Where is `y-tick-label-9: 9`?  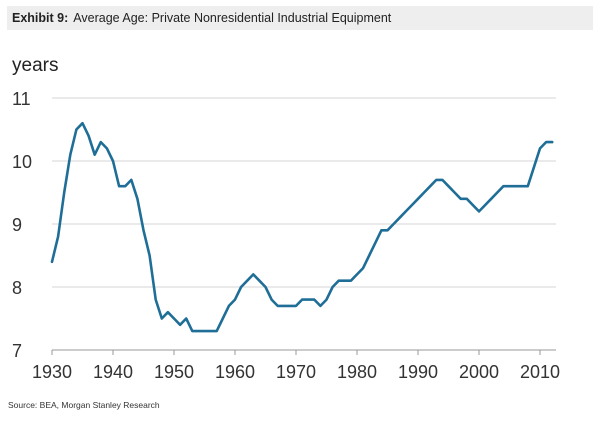 y-tick-label-9: 9 is located at coordinates (17, 225).